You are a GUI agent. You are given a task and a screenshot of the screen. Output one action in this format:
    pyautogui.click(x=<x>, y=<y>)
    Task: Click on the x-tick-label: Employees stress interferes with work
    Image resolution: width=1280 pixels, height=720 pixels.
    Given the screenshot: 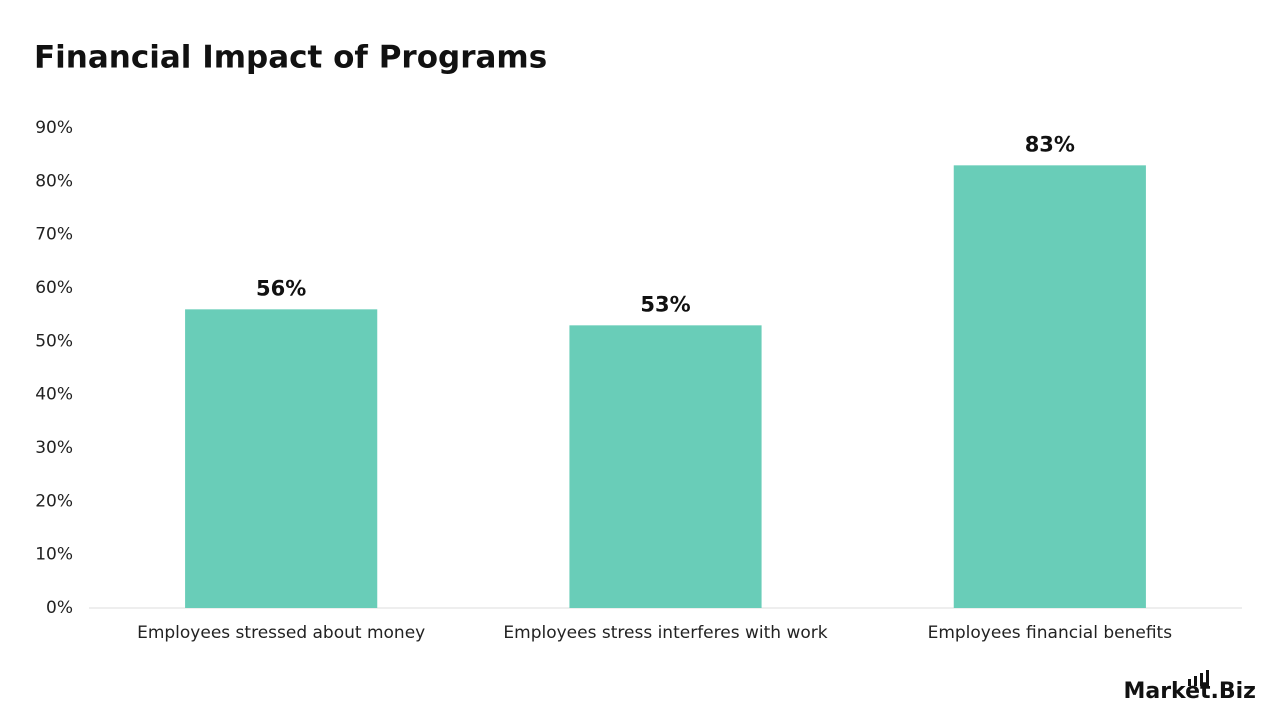 What is the action you would take?
    pyautogui.click(x=665, y=633)
    